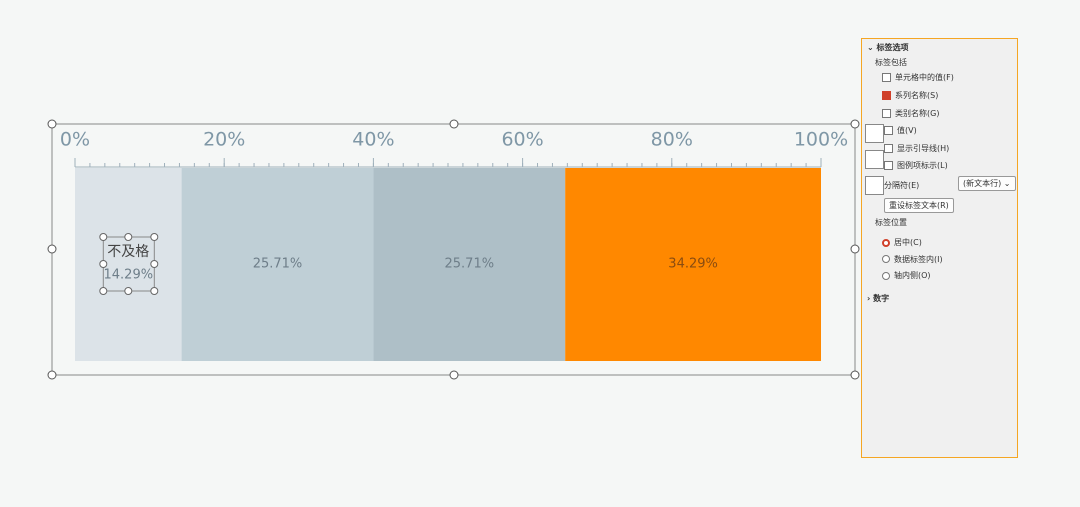 This screenshot has height=507, width=1080. What do you see at coordinates (908, 242) in the screenshot?
I see `radio-label: 居中(C)` at bounding box center [908, 242].